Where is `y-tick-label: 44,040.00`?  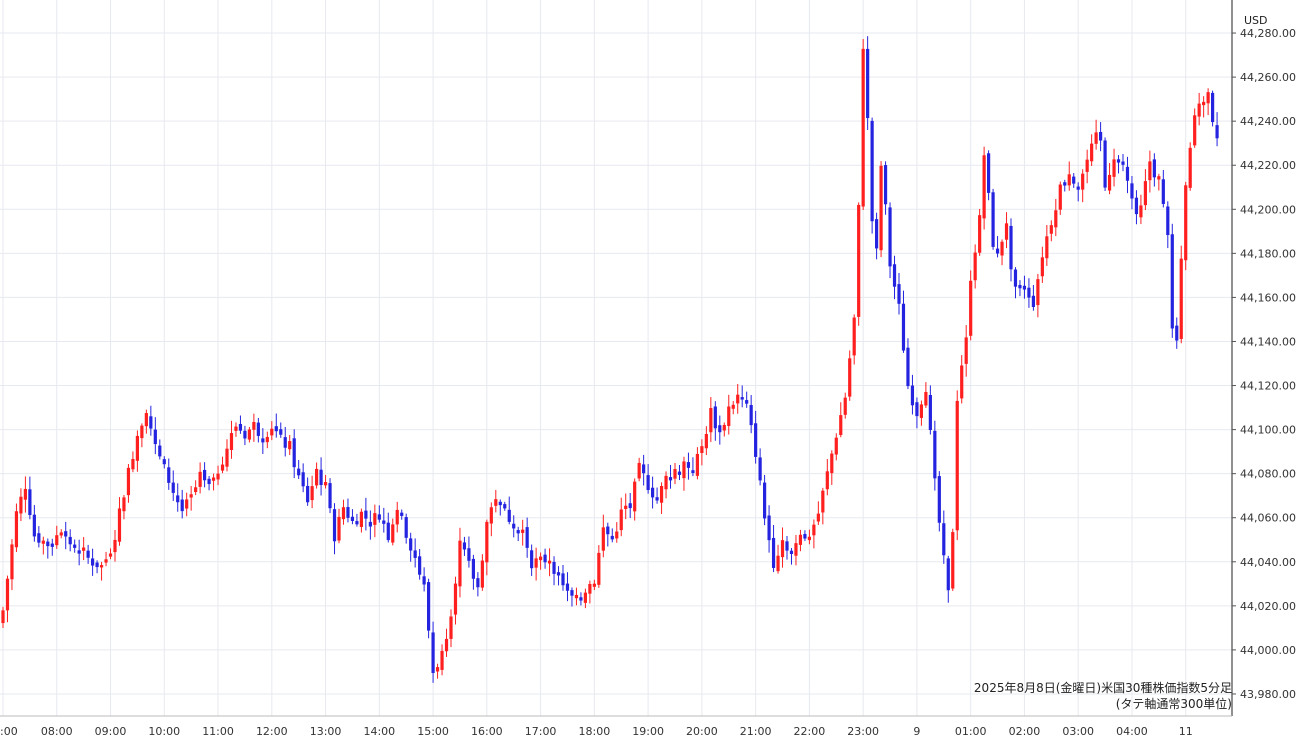
y-tick-label: 44,040.00 is located at coordinates (1268, 562).